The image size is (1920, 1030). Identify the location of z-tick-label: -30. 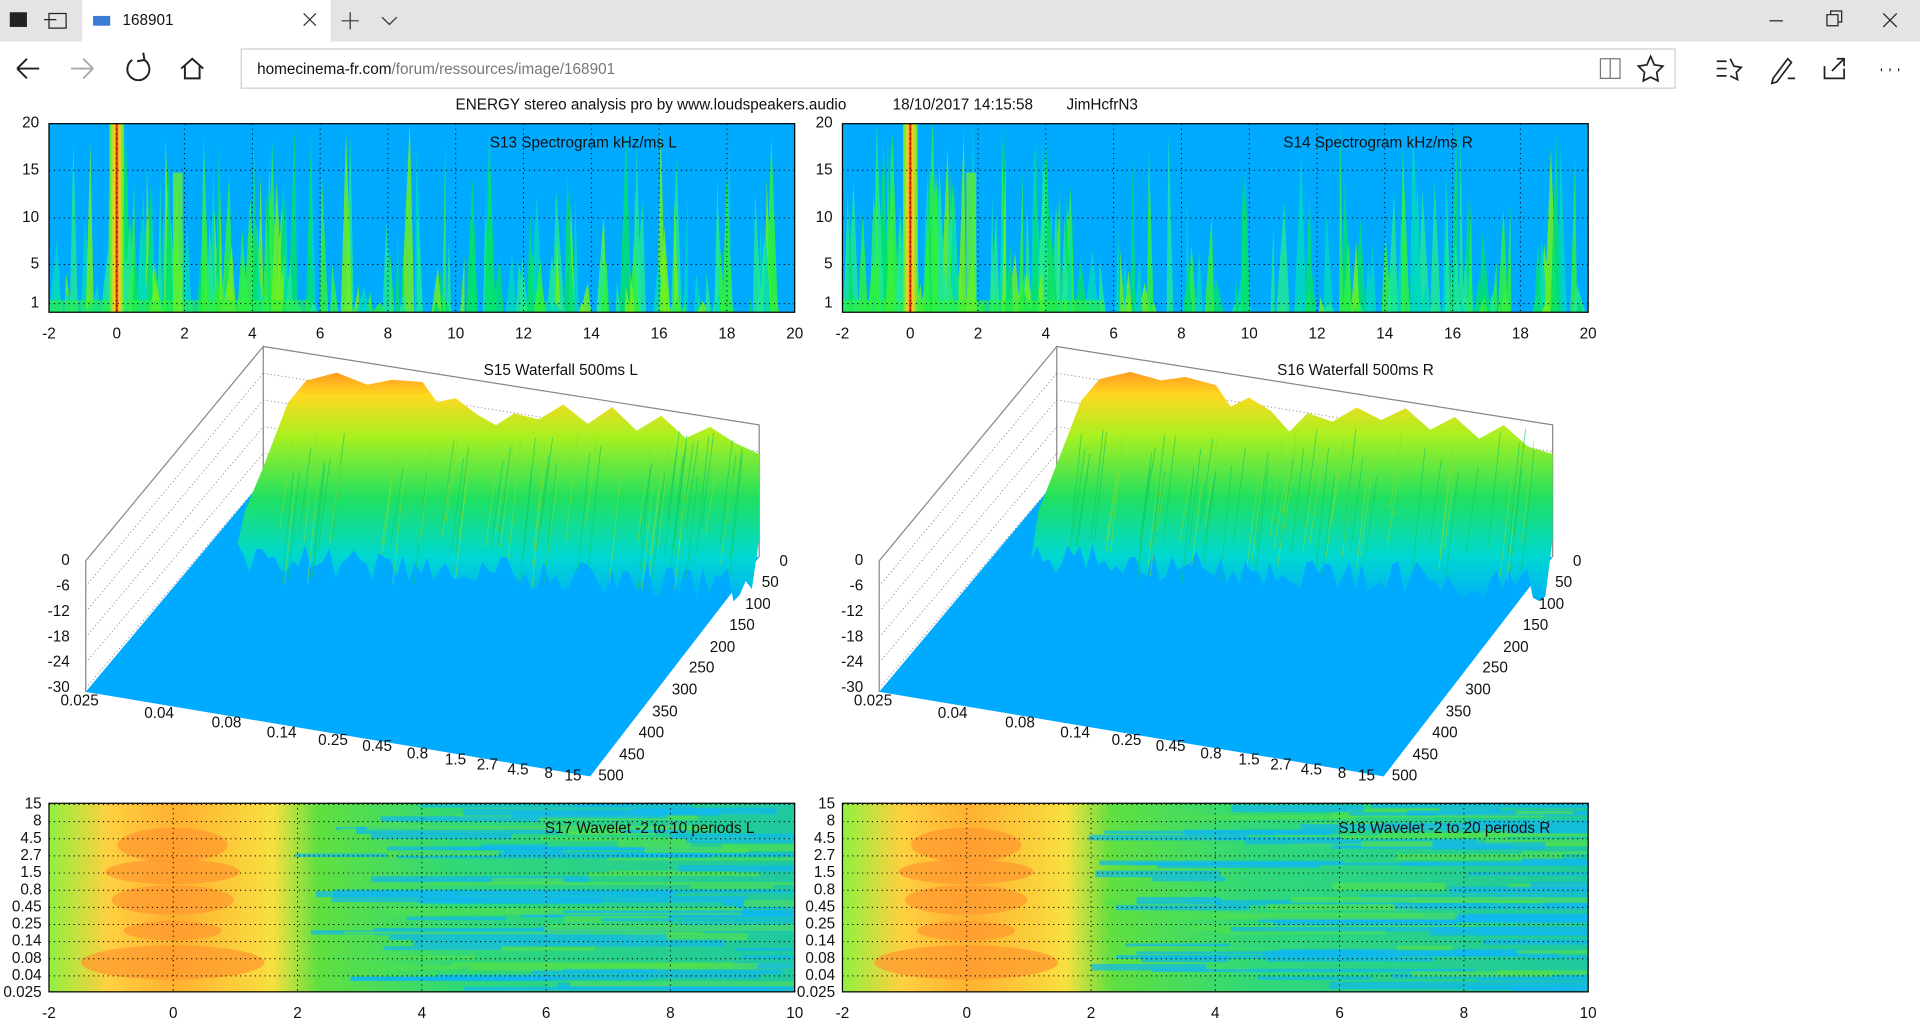
(59, 687).